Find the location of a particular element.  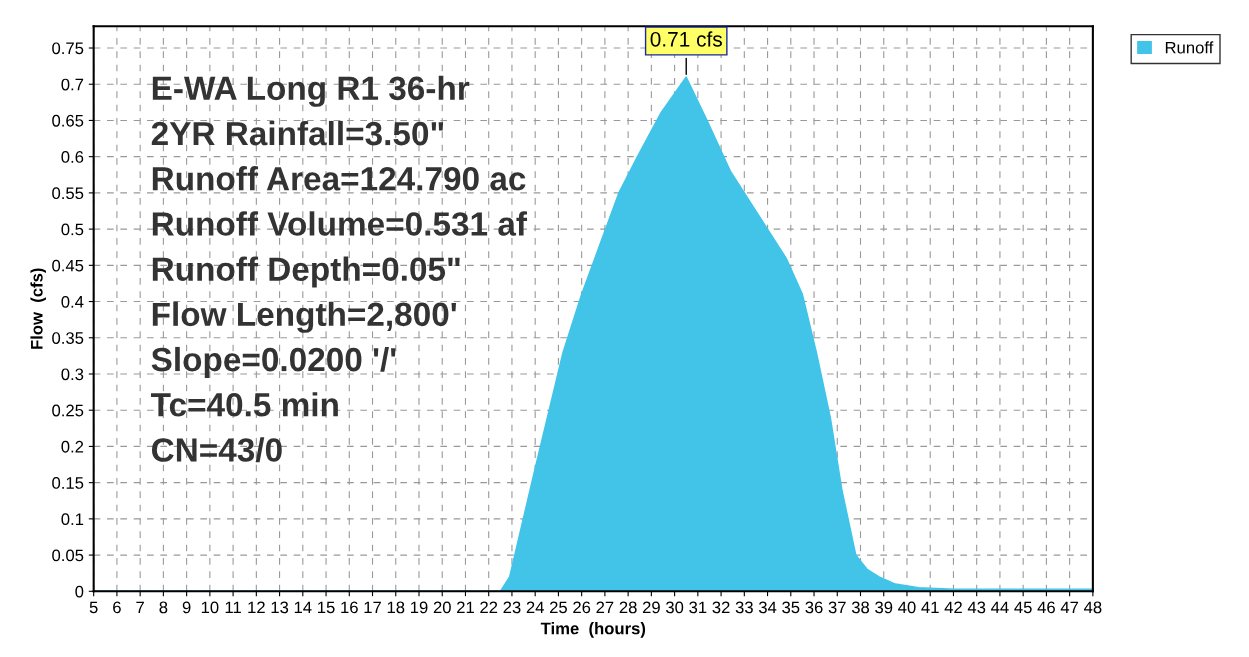

x-tick-label: 34 is located at coordinates (767, 607).